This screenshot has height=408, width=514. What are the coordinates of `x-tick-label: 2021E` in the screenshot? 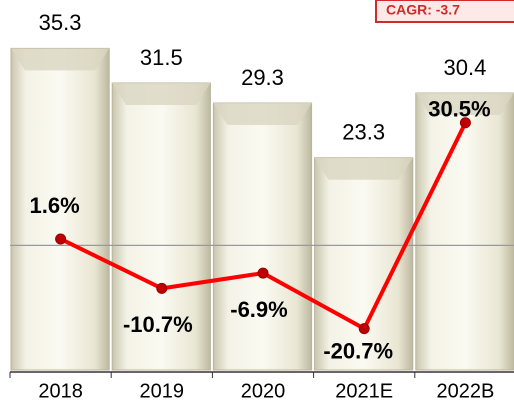 It's located at (364, 391).